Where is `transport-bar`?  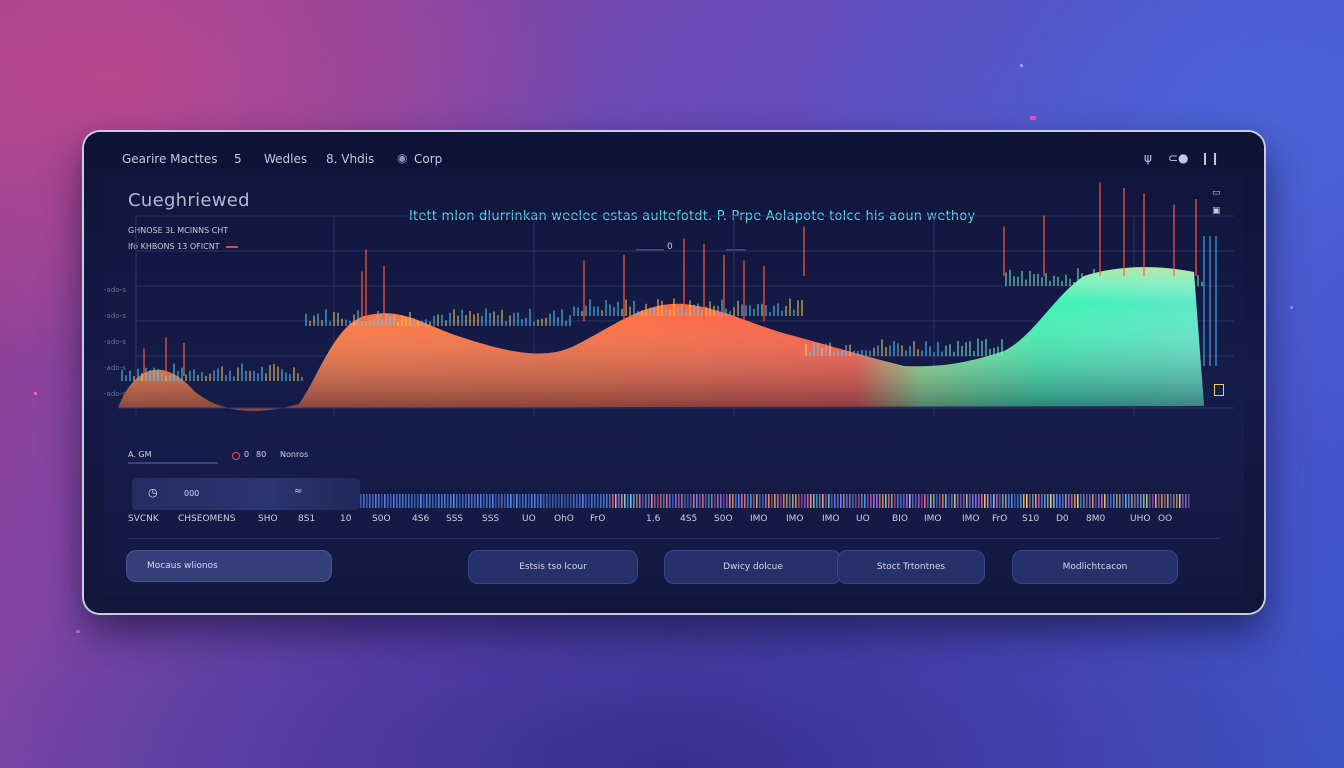
transport-bar is located at coordinates (246, 494).